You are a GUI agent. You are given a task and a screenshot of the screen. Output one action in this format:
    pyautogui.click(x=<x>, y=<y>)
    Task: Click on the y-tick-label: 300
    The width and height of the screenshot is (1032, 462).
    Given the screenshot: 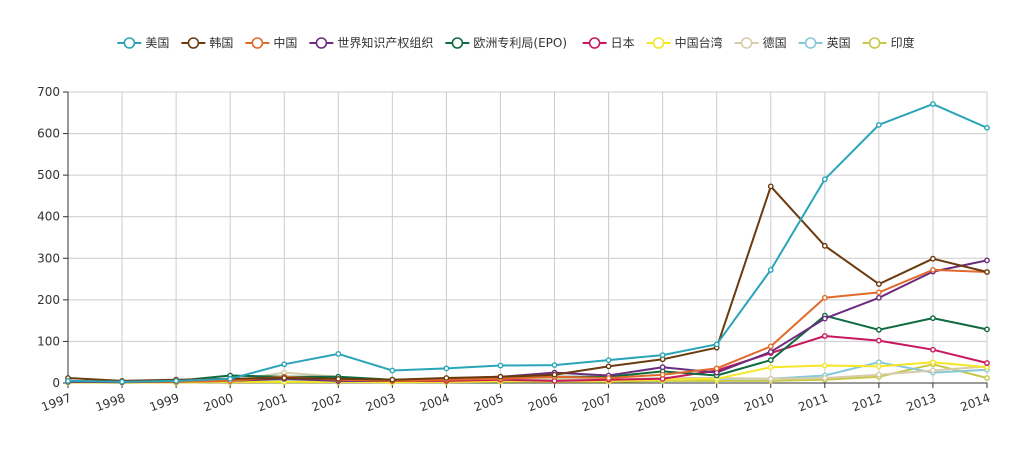 What is the action you would take?
    pyautogui.click(x=48, y=258)
    